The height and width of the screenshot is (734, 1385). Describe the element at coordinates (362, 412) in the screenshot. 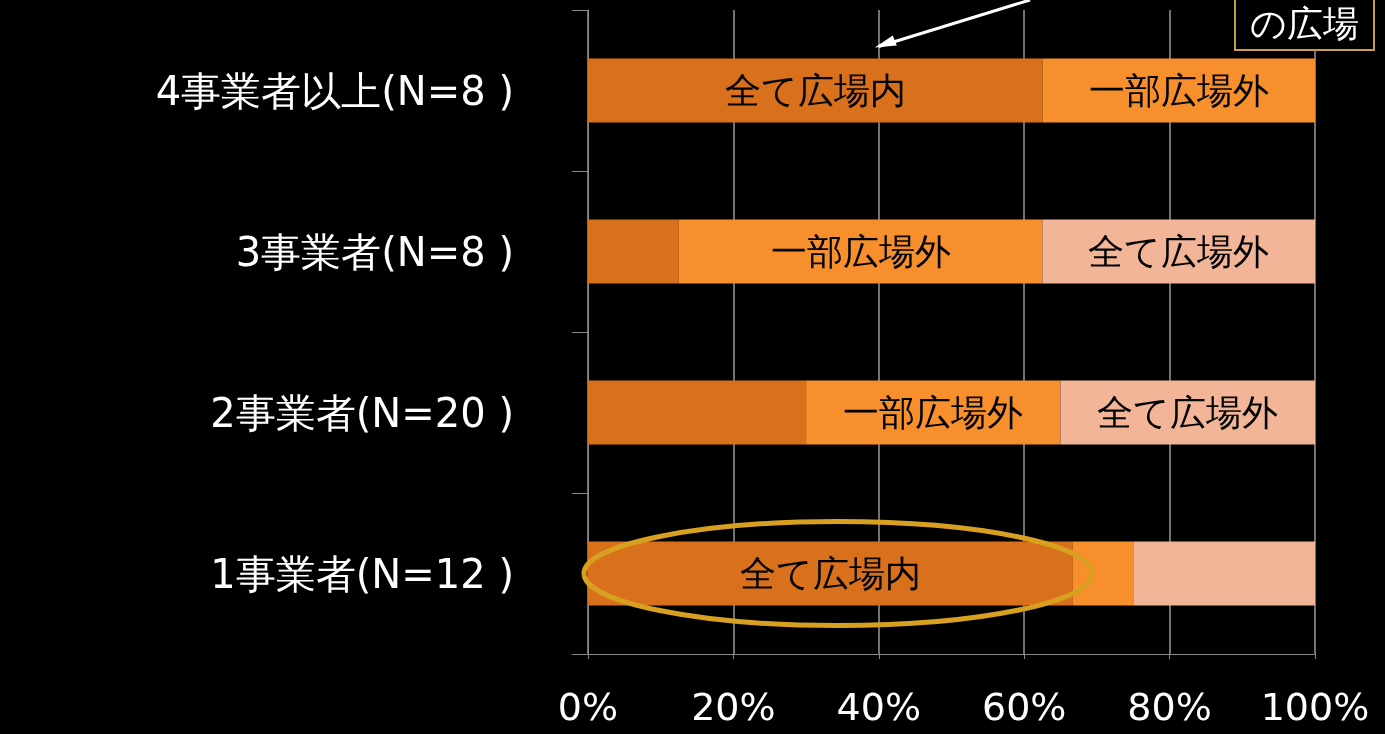

I see `y-tick-label: 2事業者(N=20 )` at that location.